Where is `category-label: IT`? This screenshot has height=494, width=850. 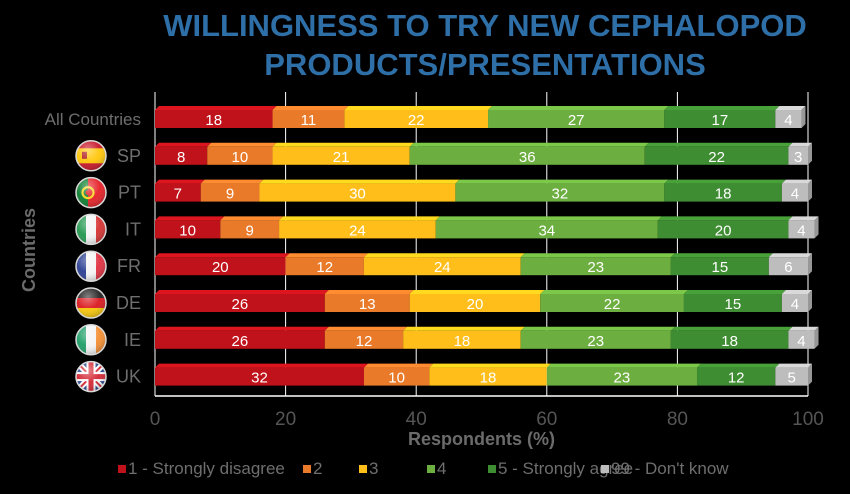 category-label: IT is located at coordinates (133, 229).